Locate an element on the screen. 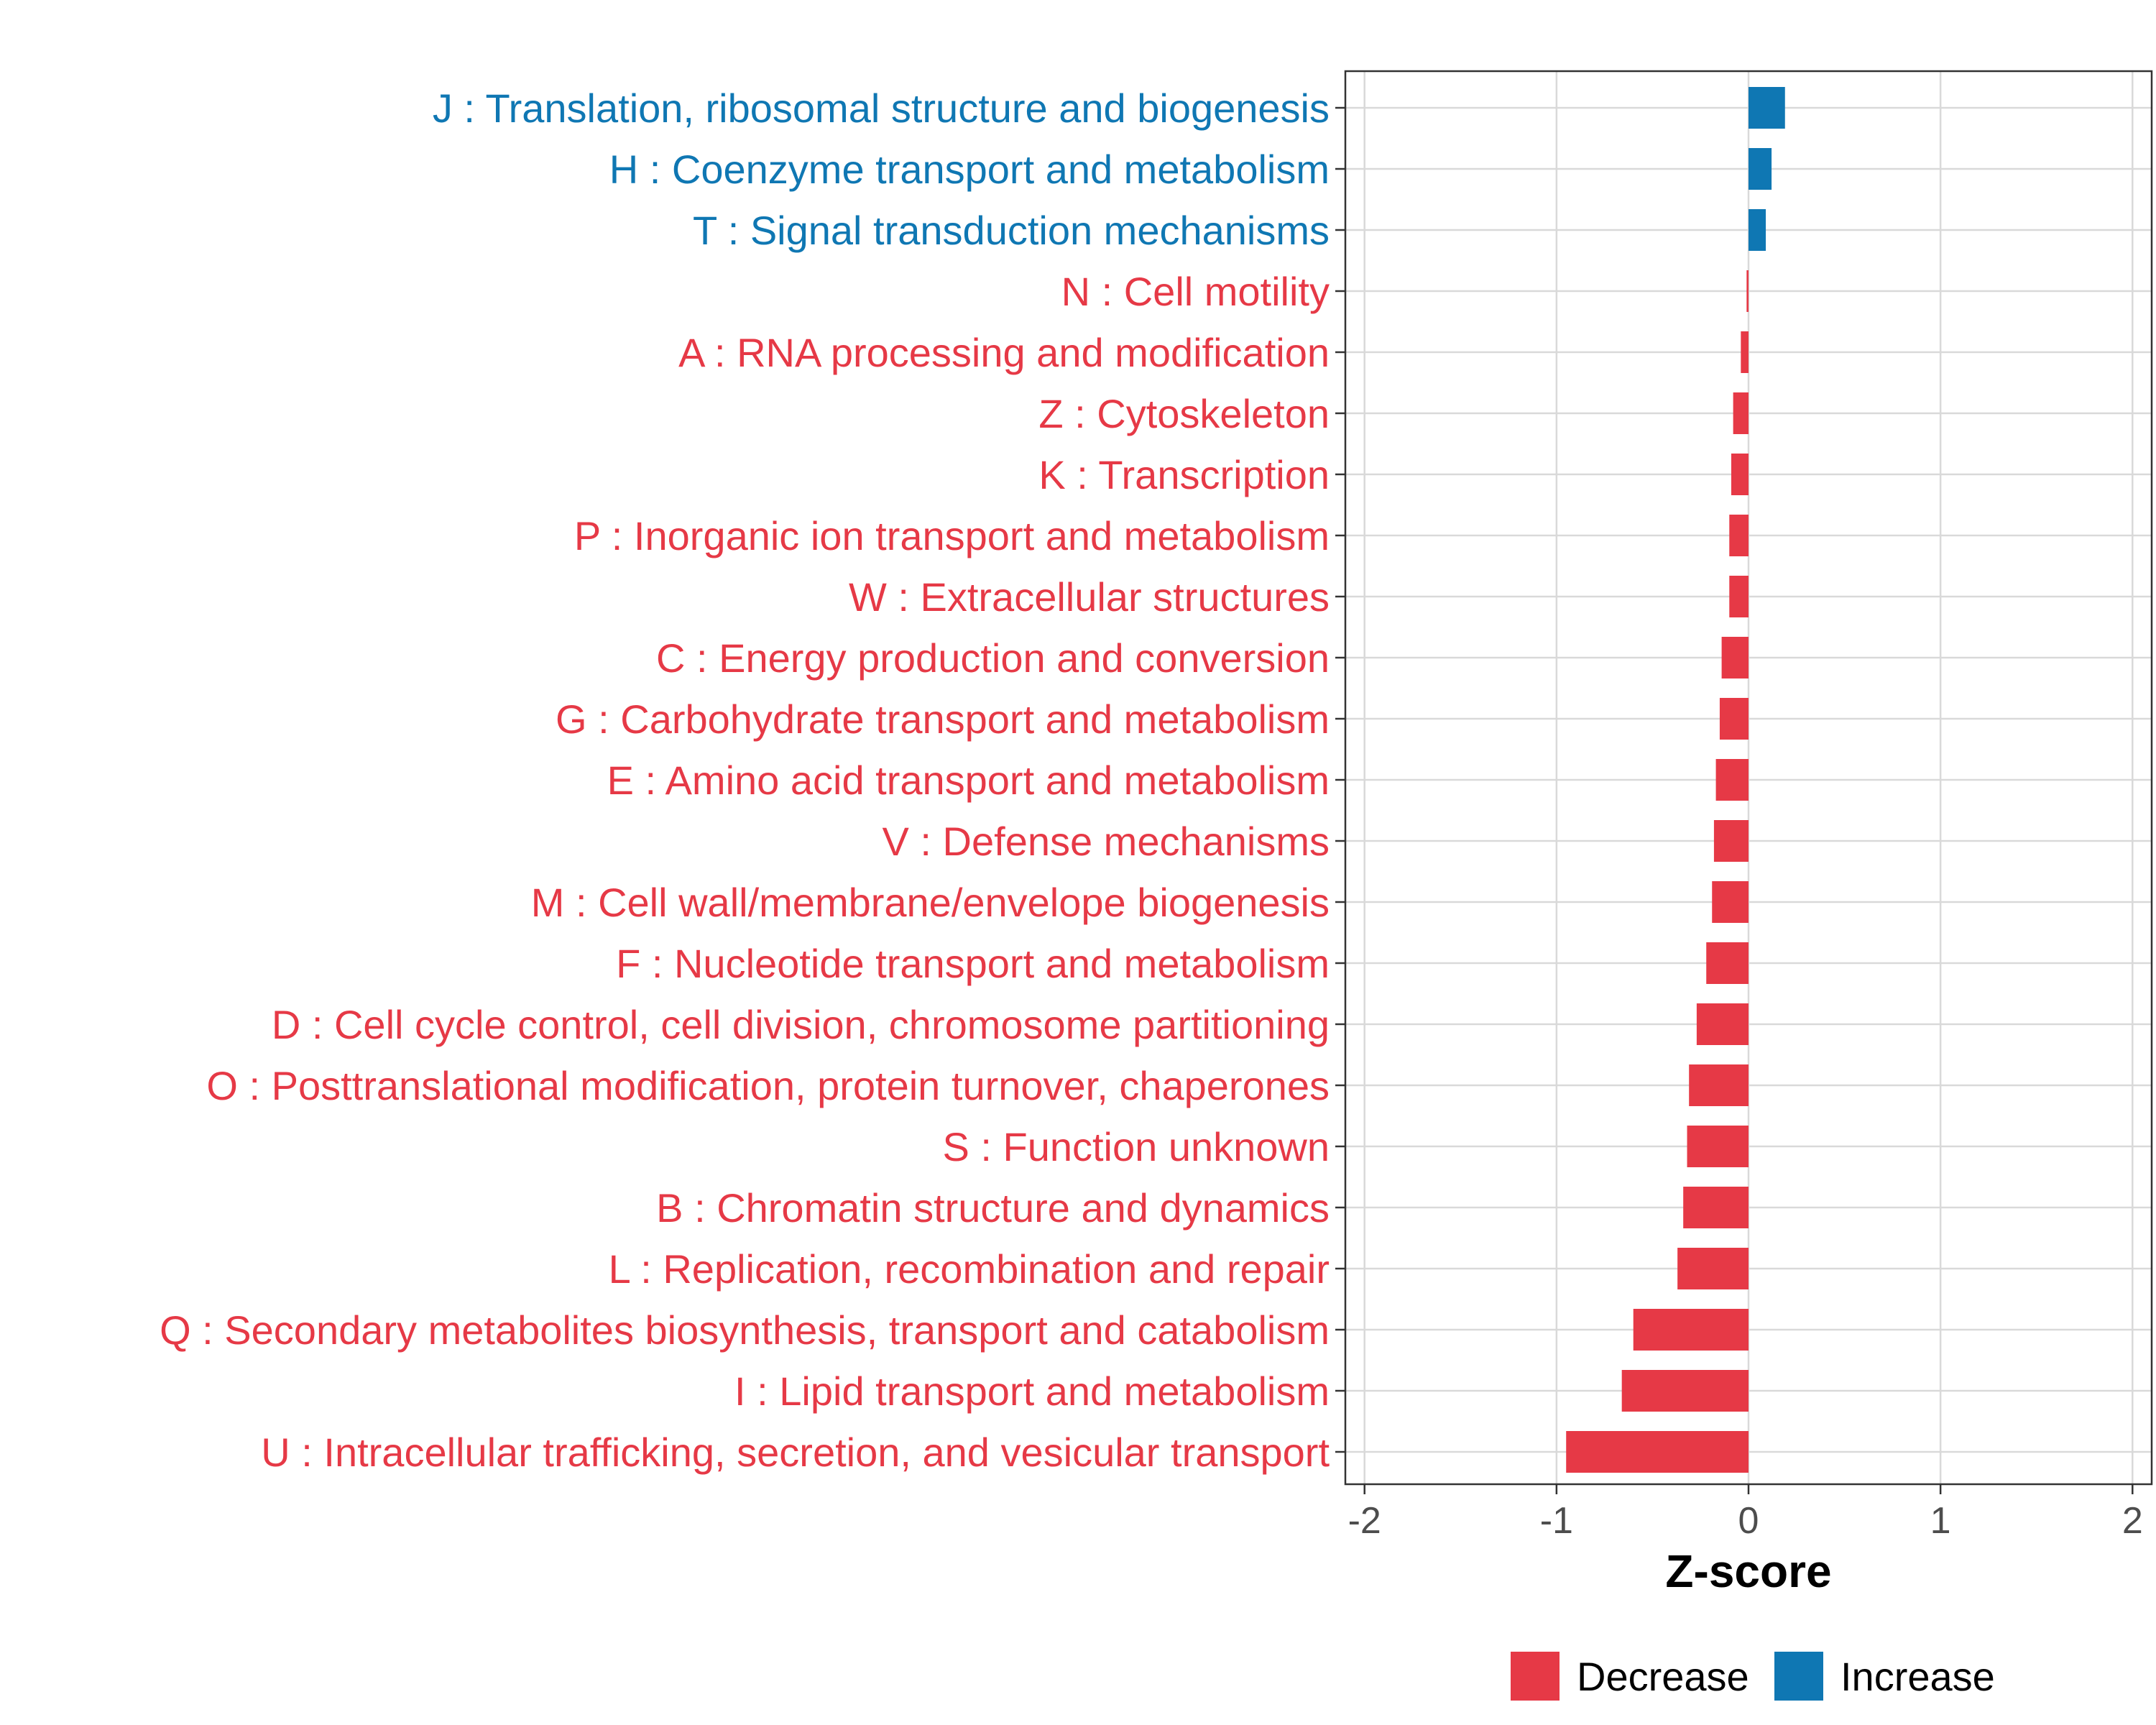  legend-label: Increase is located at coordinates (1918, 1676).